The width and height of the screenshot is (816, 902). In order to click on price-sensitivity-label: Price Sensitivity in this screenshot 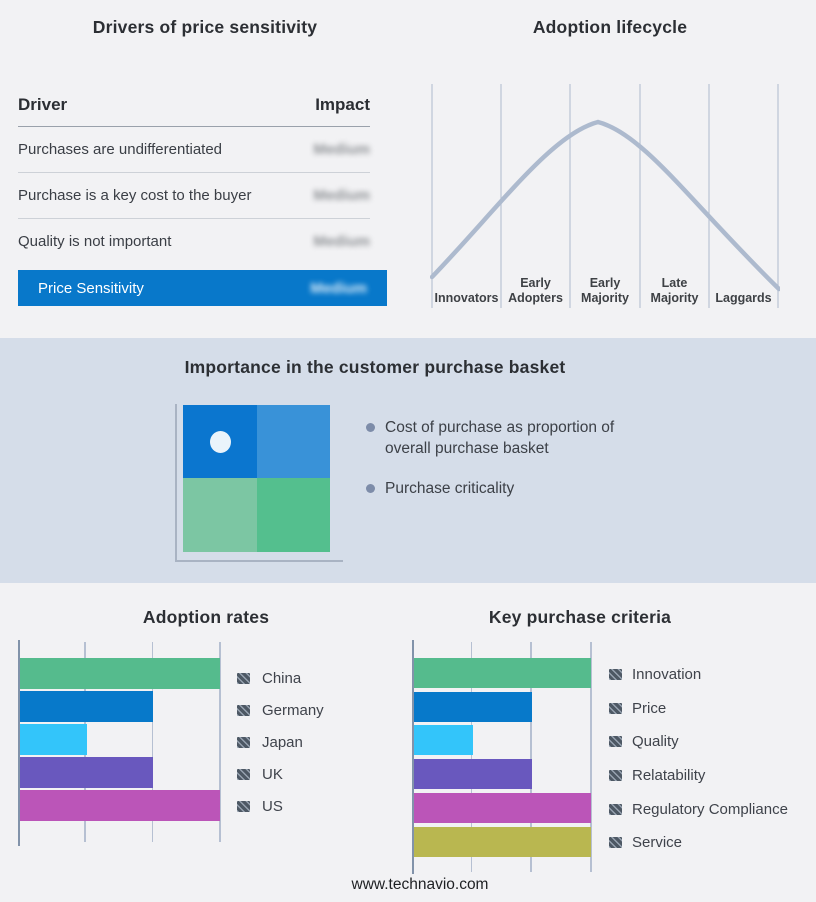, I will do `click(91, 288)`.